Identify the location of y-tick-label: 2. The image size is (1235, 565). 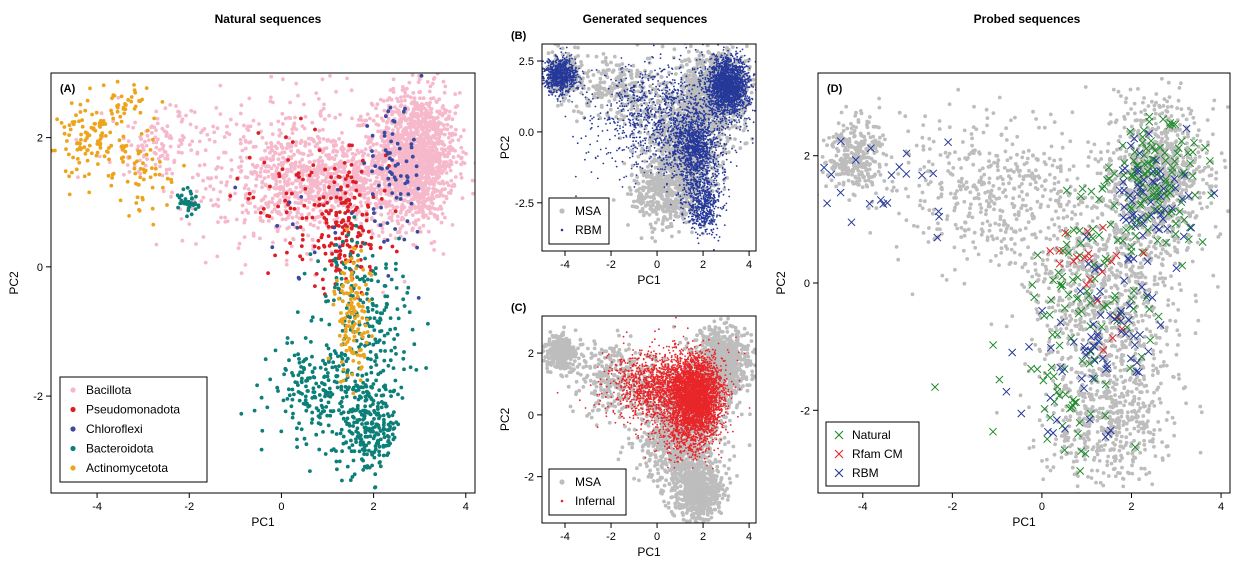
(40, 139).